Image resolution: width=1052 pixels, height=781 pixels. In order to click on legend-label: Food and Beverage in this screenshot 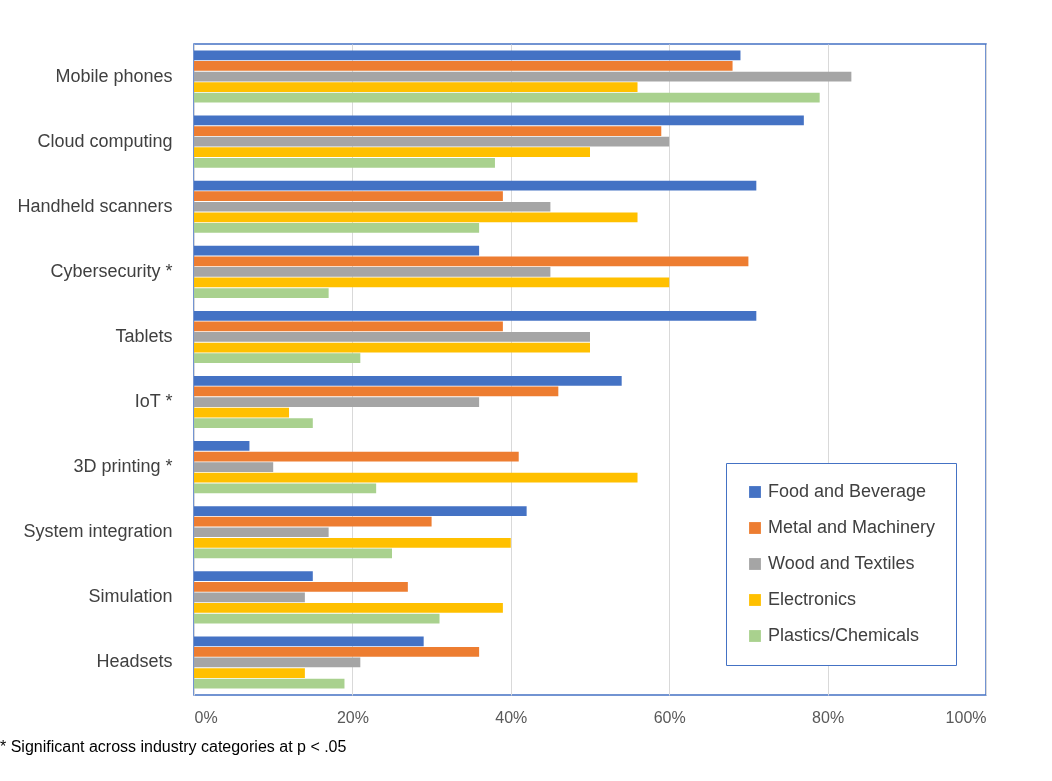, I will do `click(847, 491)`.